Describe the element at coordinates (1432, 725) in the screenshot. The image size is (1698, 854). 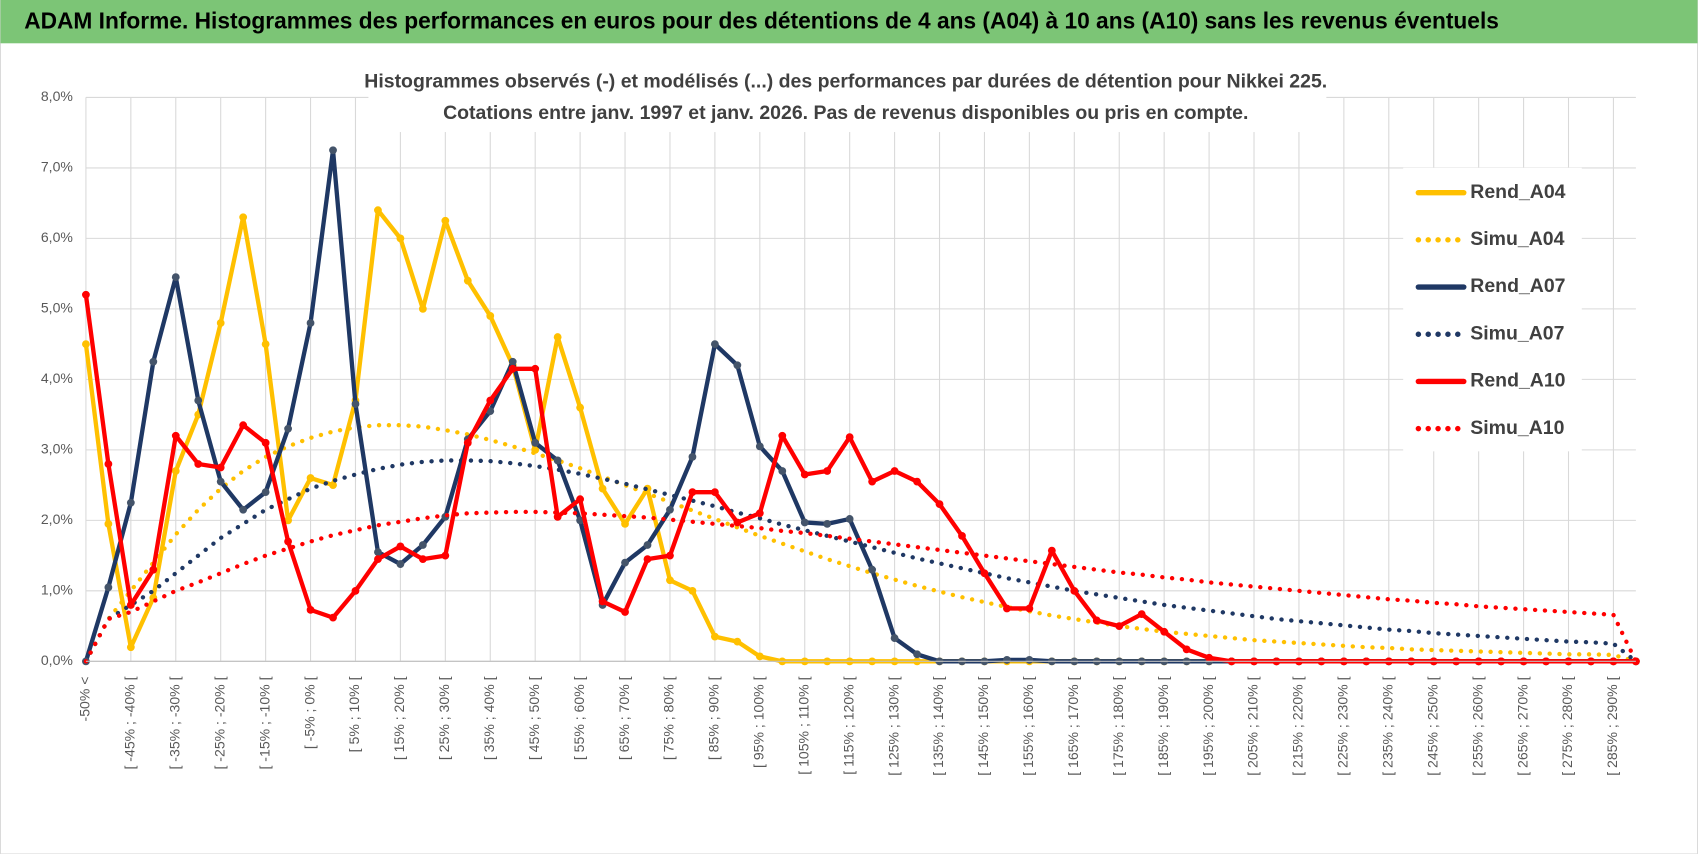
I see `x-tick-label: [ 245% ; 250% [` at that location.